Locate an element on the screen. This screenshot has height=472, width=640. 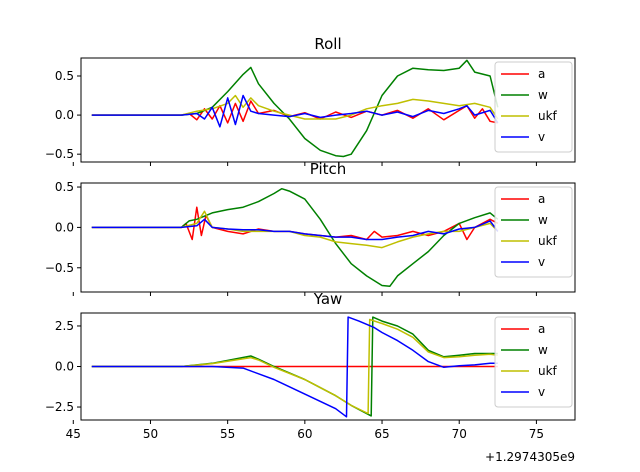
x-offset-text: +1.2974305e9 is located at coordinates (530, 457).